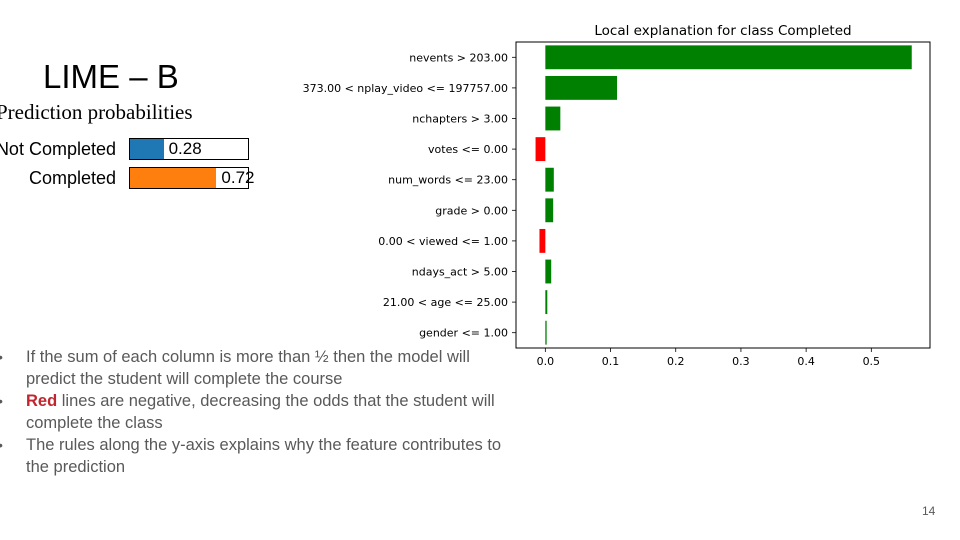  What do you see at coordinates (460, 119) in the screenshot?
I see `y-tick-label-3: nchapters > 3.00` at bounding box center [460, 119].